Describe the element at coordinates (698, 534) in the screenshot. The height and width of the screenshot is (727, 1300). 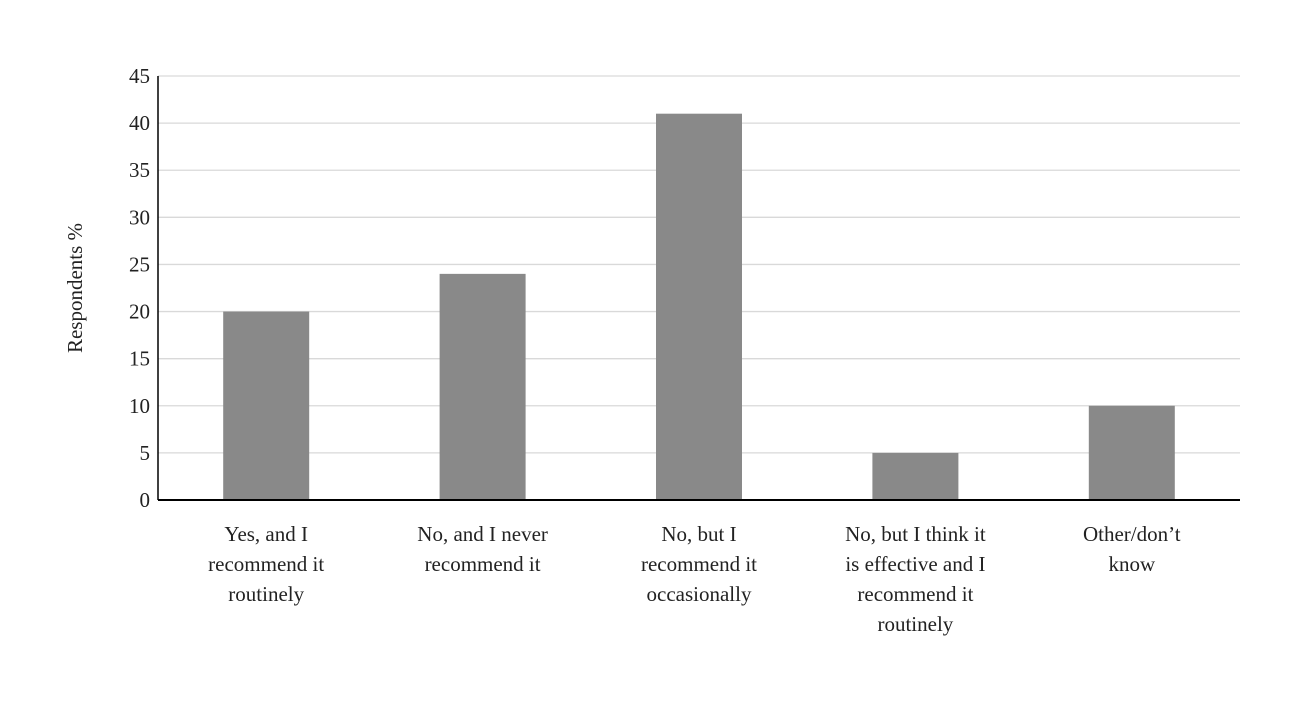
I see `x-category-label-line: No, but I` at that location.